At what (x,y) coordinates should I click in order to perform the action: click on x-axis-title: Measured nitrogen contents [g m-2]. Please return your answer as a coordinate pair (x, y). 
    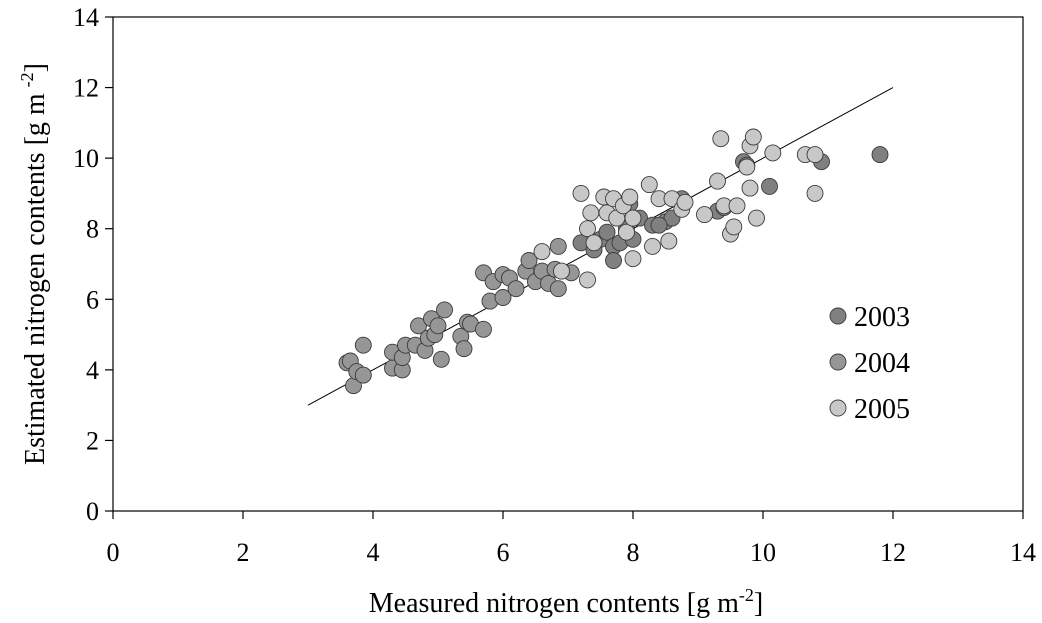
    Looking at the image, I should click on (566, 602).